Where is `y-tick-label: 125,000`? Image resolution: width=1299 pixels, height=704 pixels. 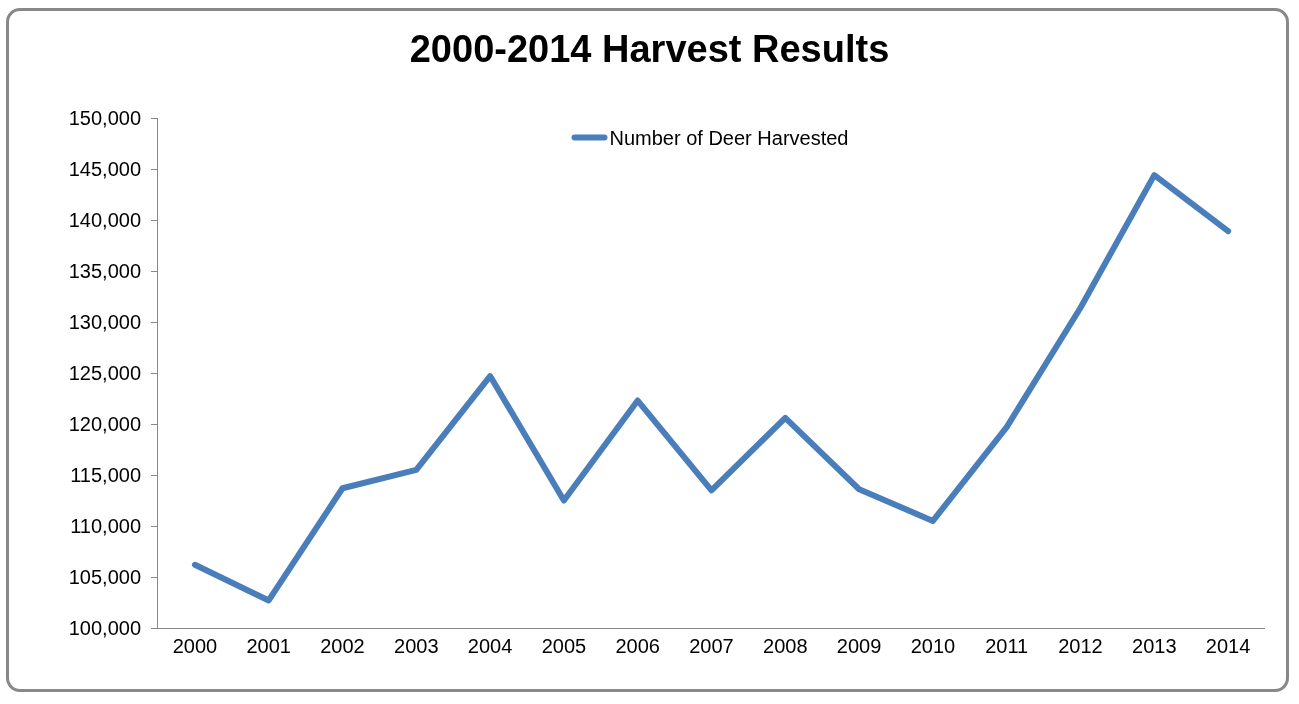 y-tick-label: 125,000 is located at coordinates (104, 373).